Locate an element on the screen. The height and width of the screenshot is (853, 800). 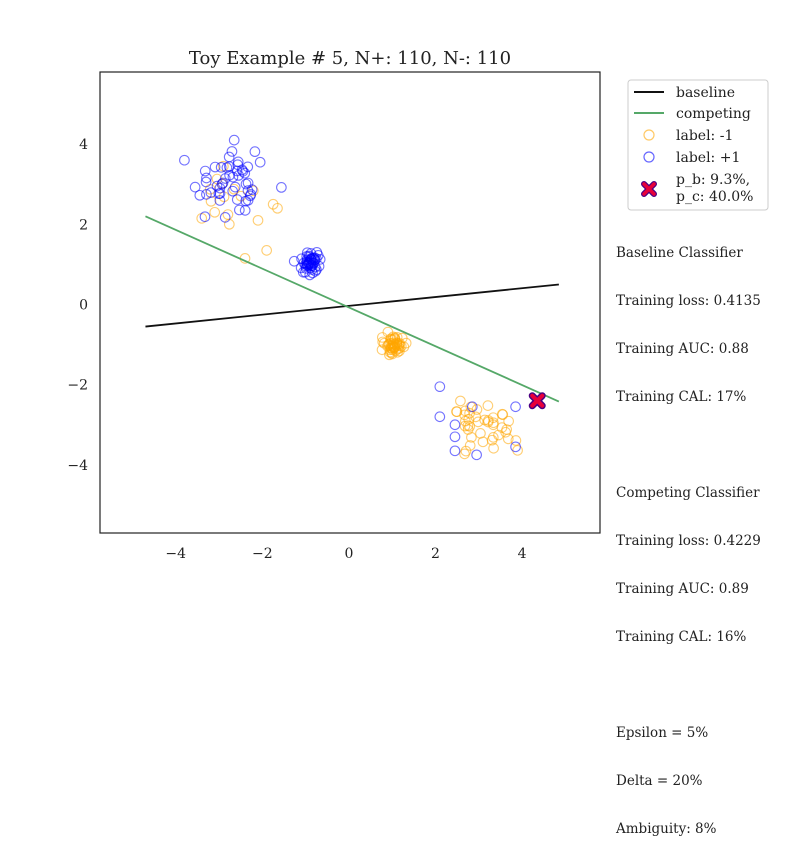
info-line: Training loss: 0.4135 is located at coordinates (688, 301).